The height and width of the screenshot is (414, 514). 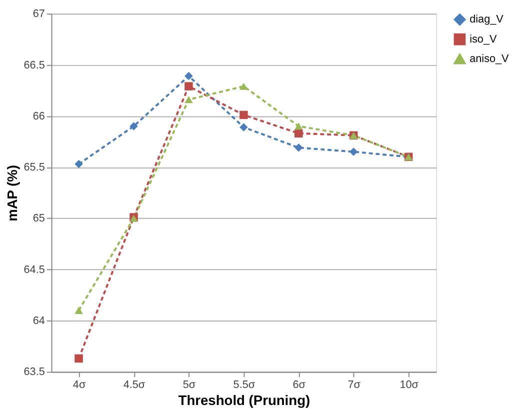 What do you see at coordinates (38, 321) in the screenshot?
I see `y-tick-label: 64` at bounding box center [38, 321].